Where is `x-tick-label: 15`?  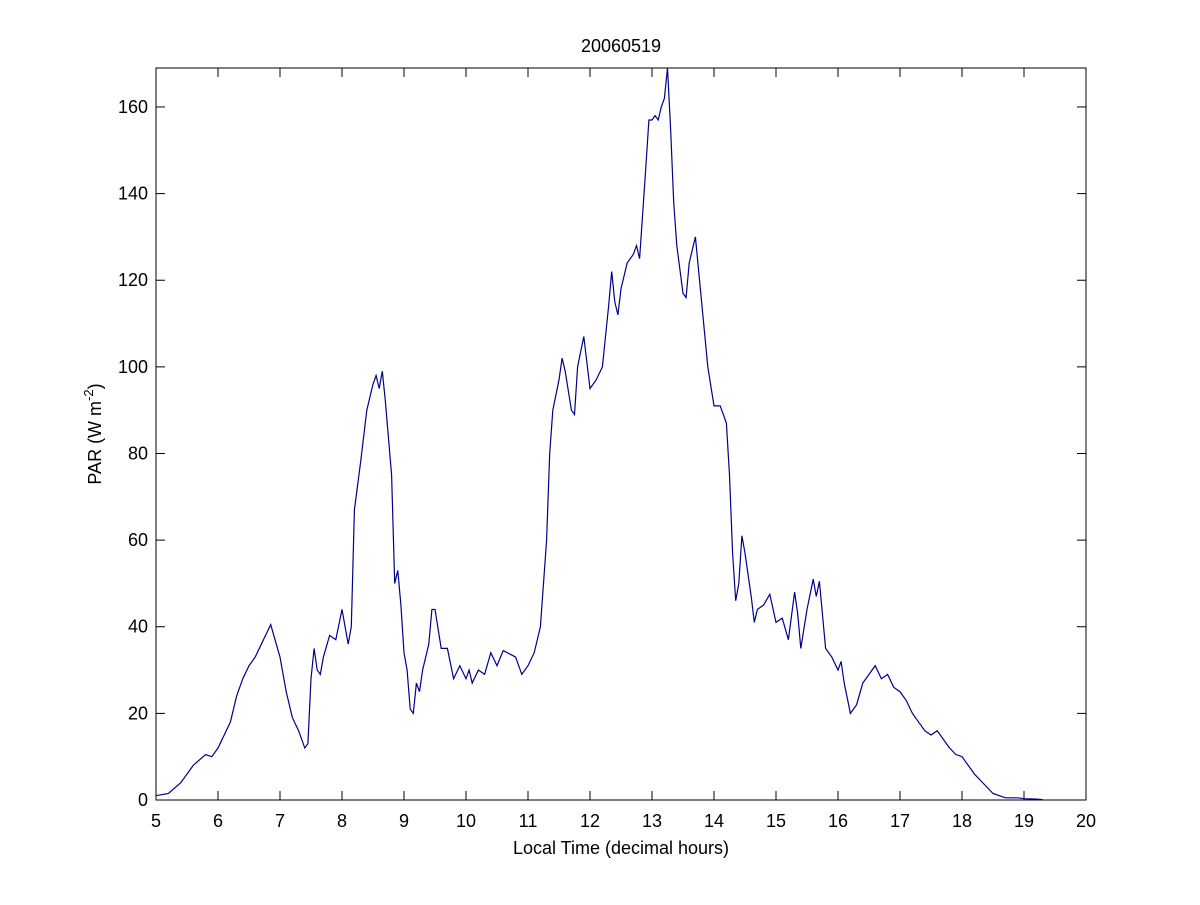 x-tick-label: 15 is located at coordinates (776, 821).